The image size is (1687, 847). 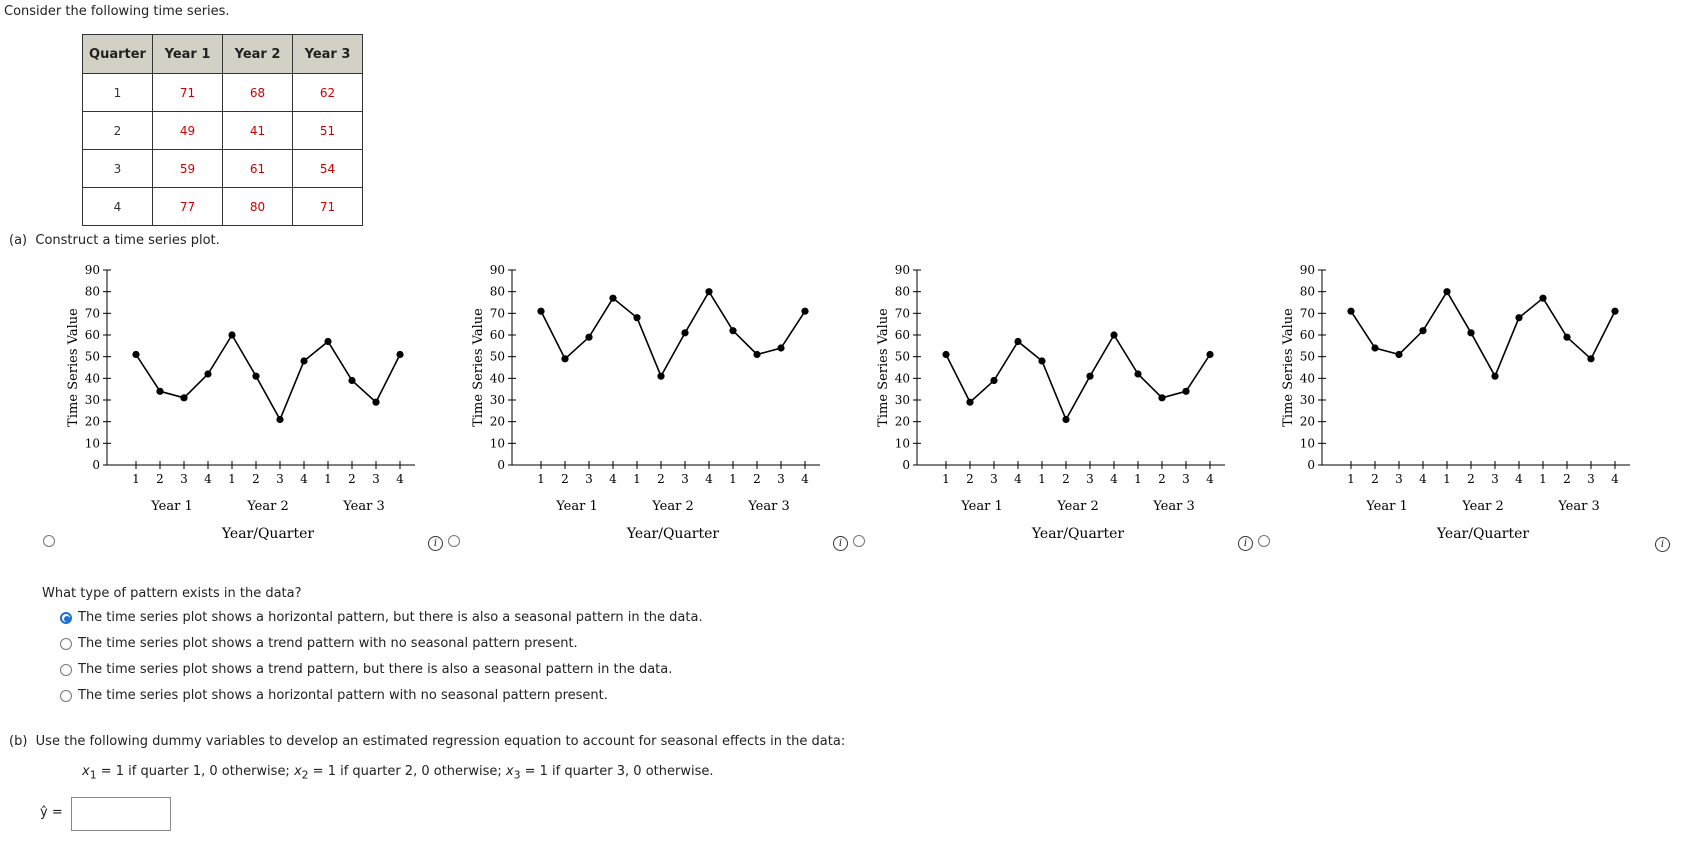 What do you see at coordinates (195, 771) in the screenshot?
I see `dummy-def: = 1 if quarter 1, 0 otherwise;` at bounding box center [195, 771].